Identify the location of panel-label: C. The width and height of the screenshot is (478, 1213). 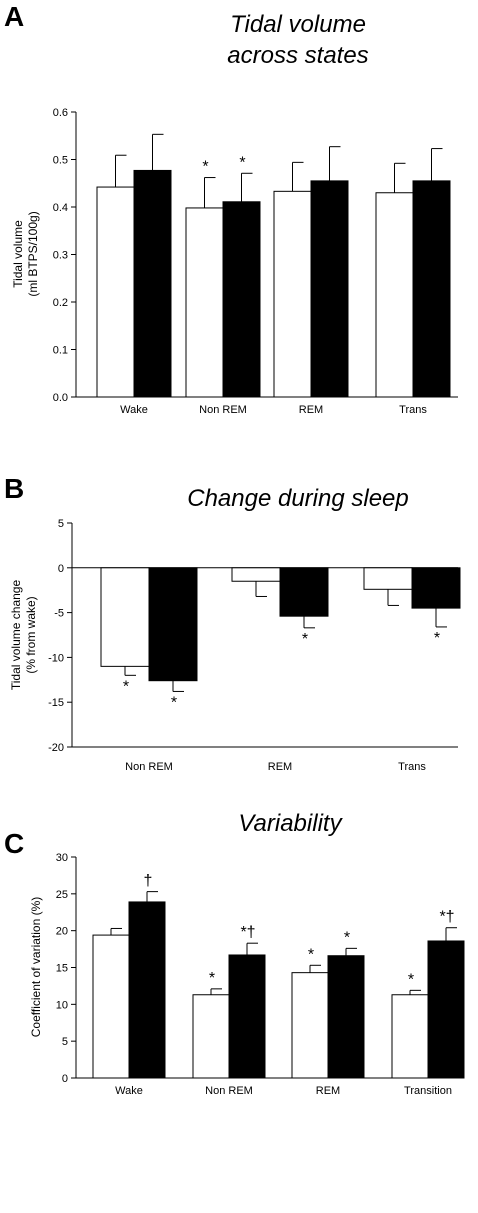
(14, 843).